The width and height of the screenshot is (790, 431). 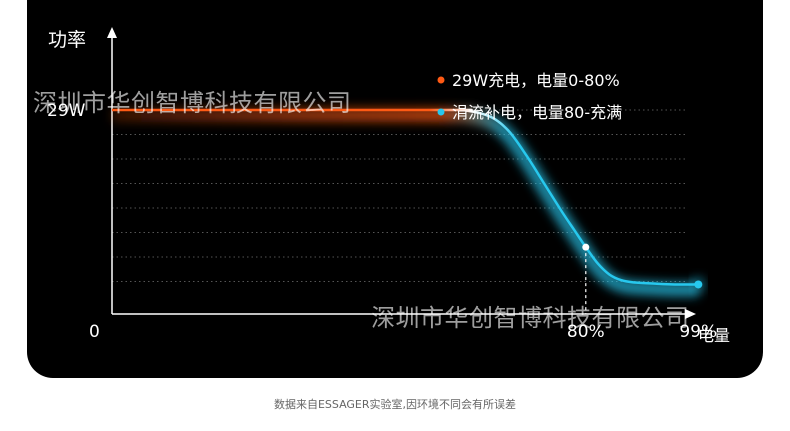 I want to click on y-axis-label: 功率, so click(x=67, y=40).